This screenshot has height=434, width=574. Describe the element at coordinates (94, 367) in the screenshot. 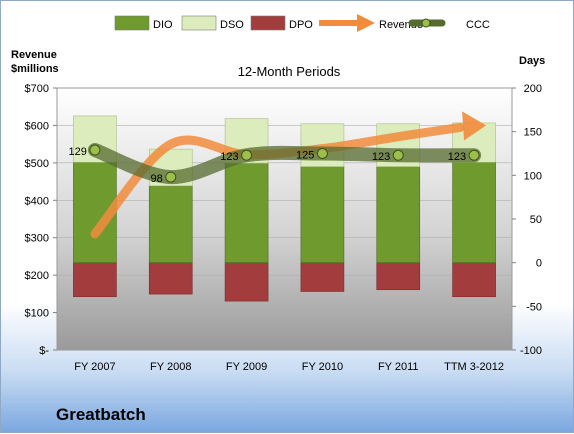

I see `x-tick-label: FY 2007` at that location.